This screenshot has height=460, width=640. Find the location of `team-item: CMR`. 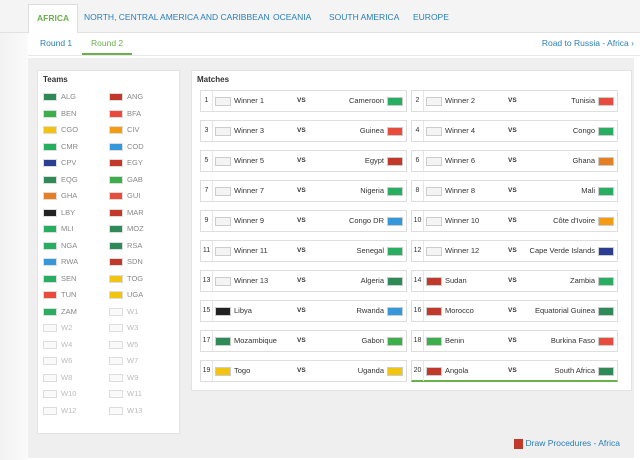

team-item: CMR is located at coordinates (60, 147).